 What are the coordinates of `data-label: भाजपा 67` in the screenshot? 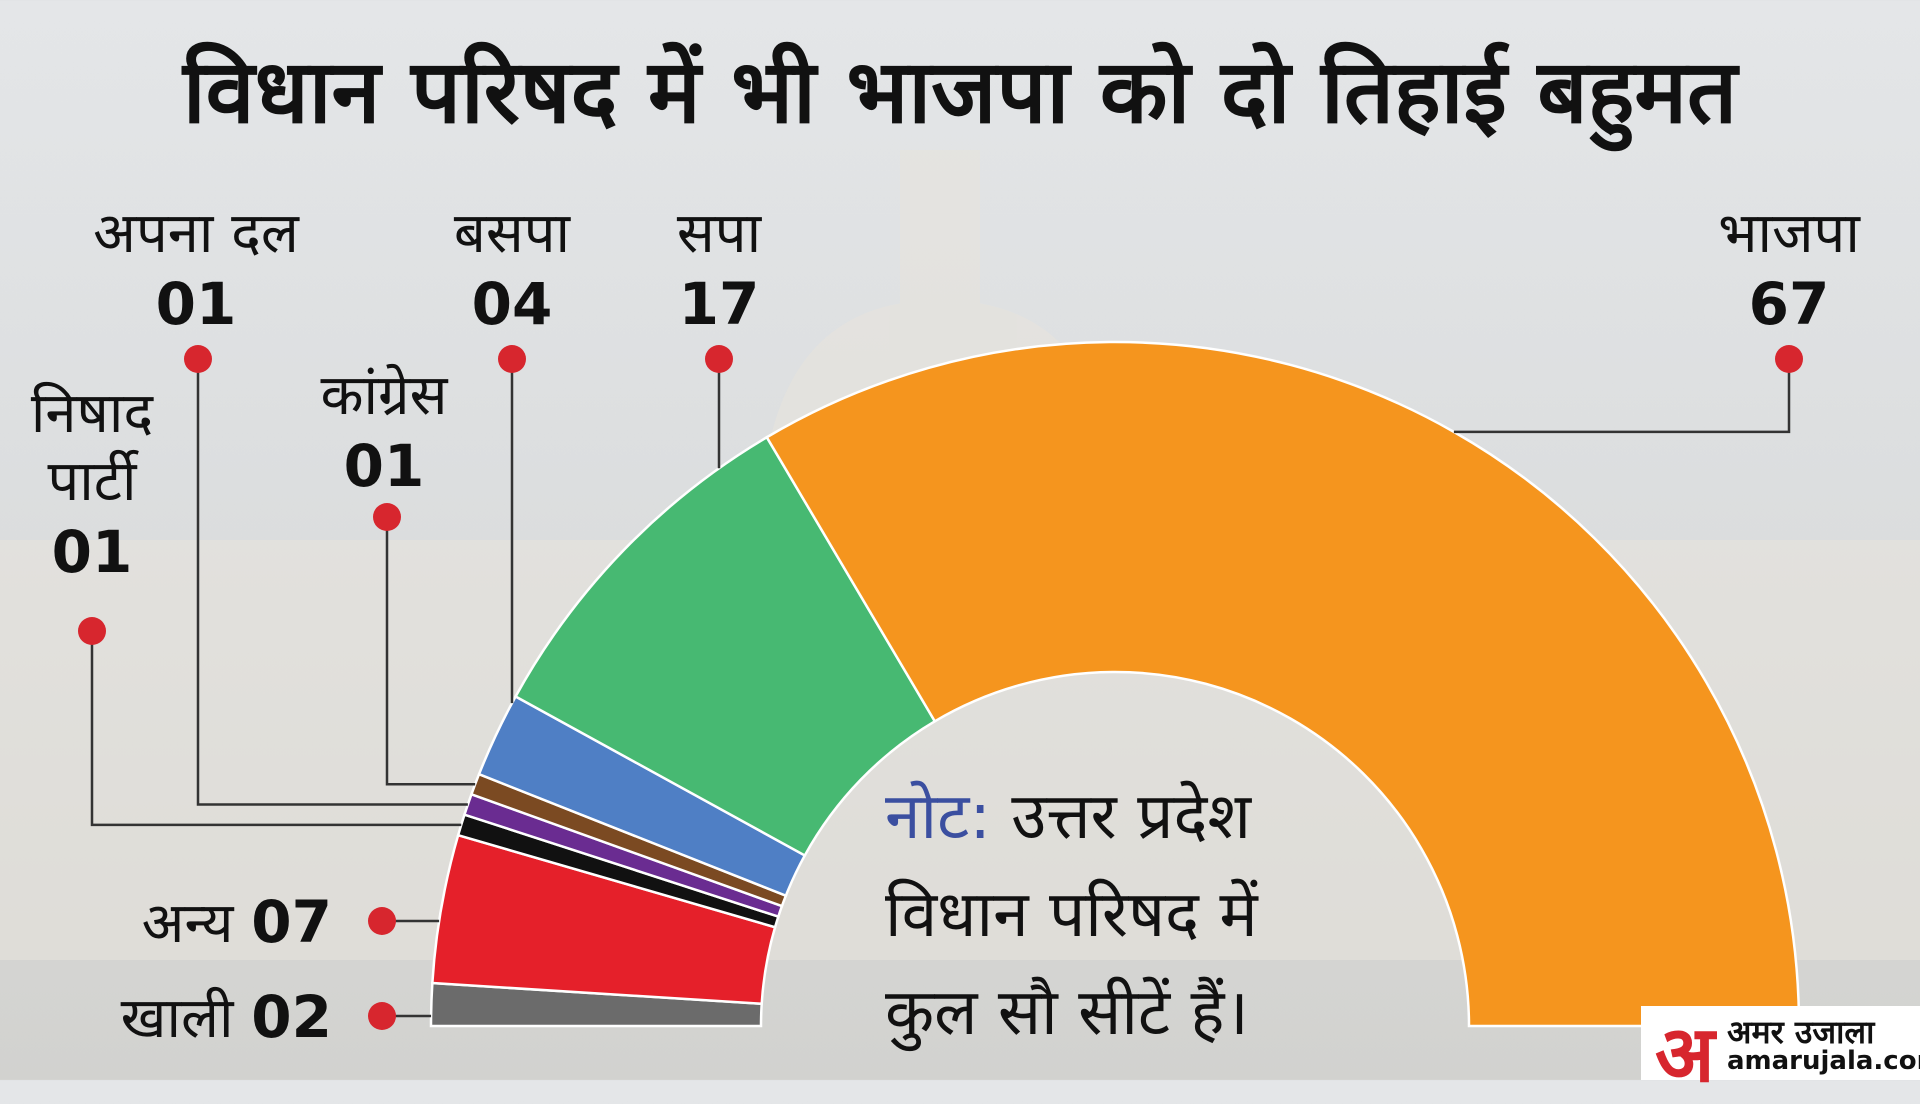 It's located at (1789, 270).